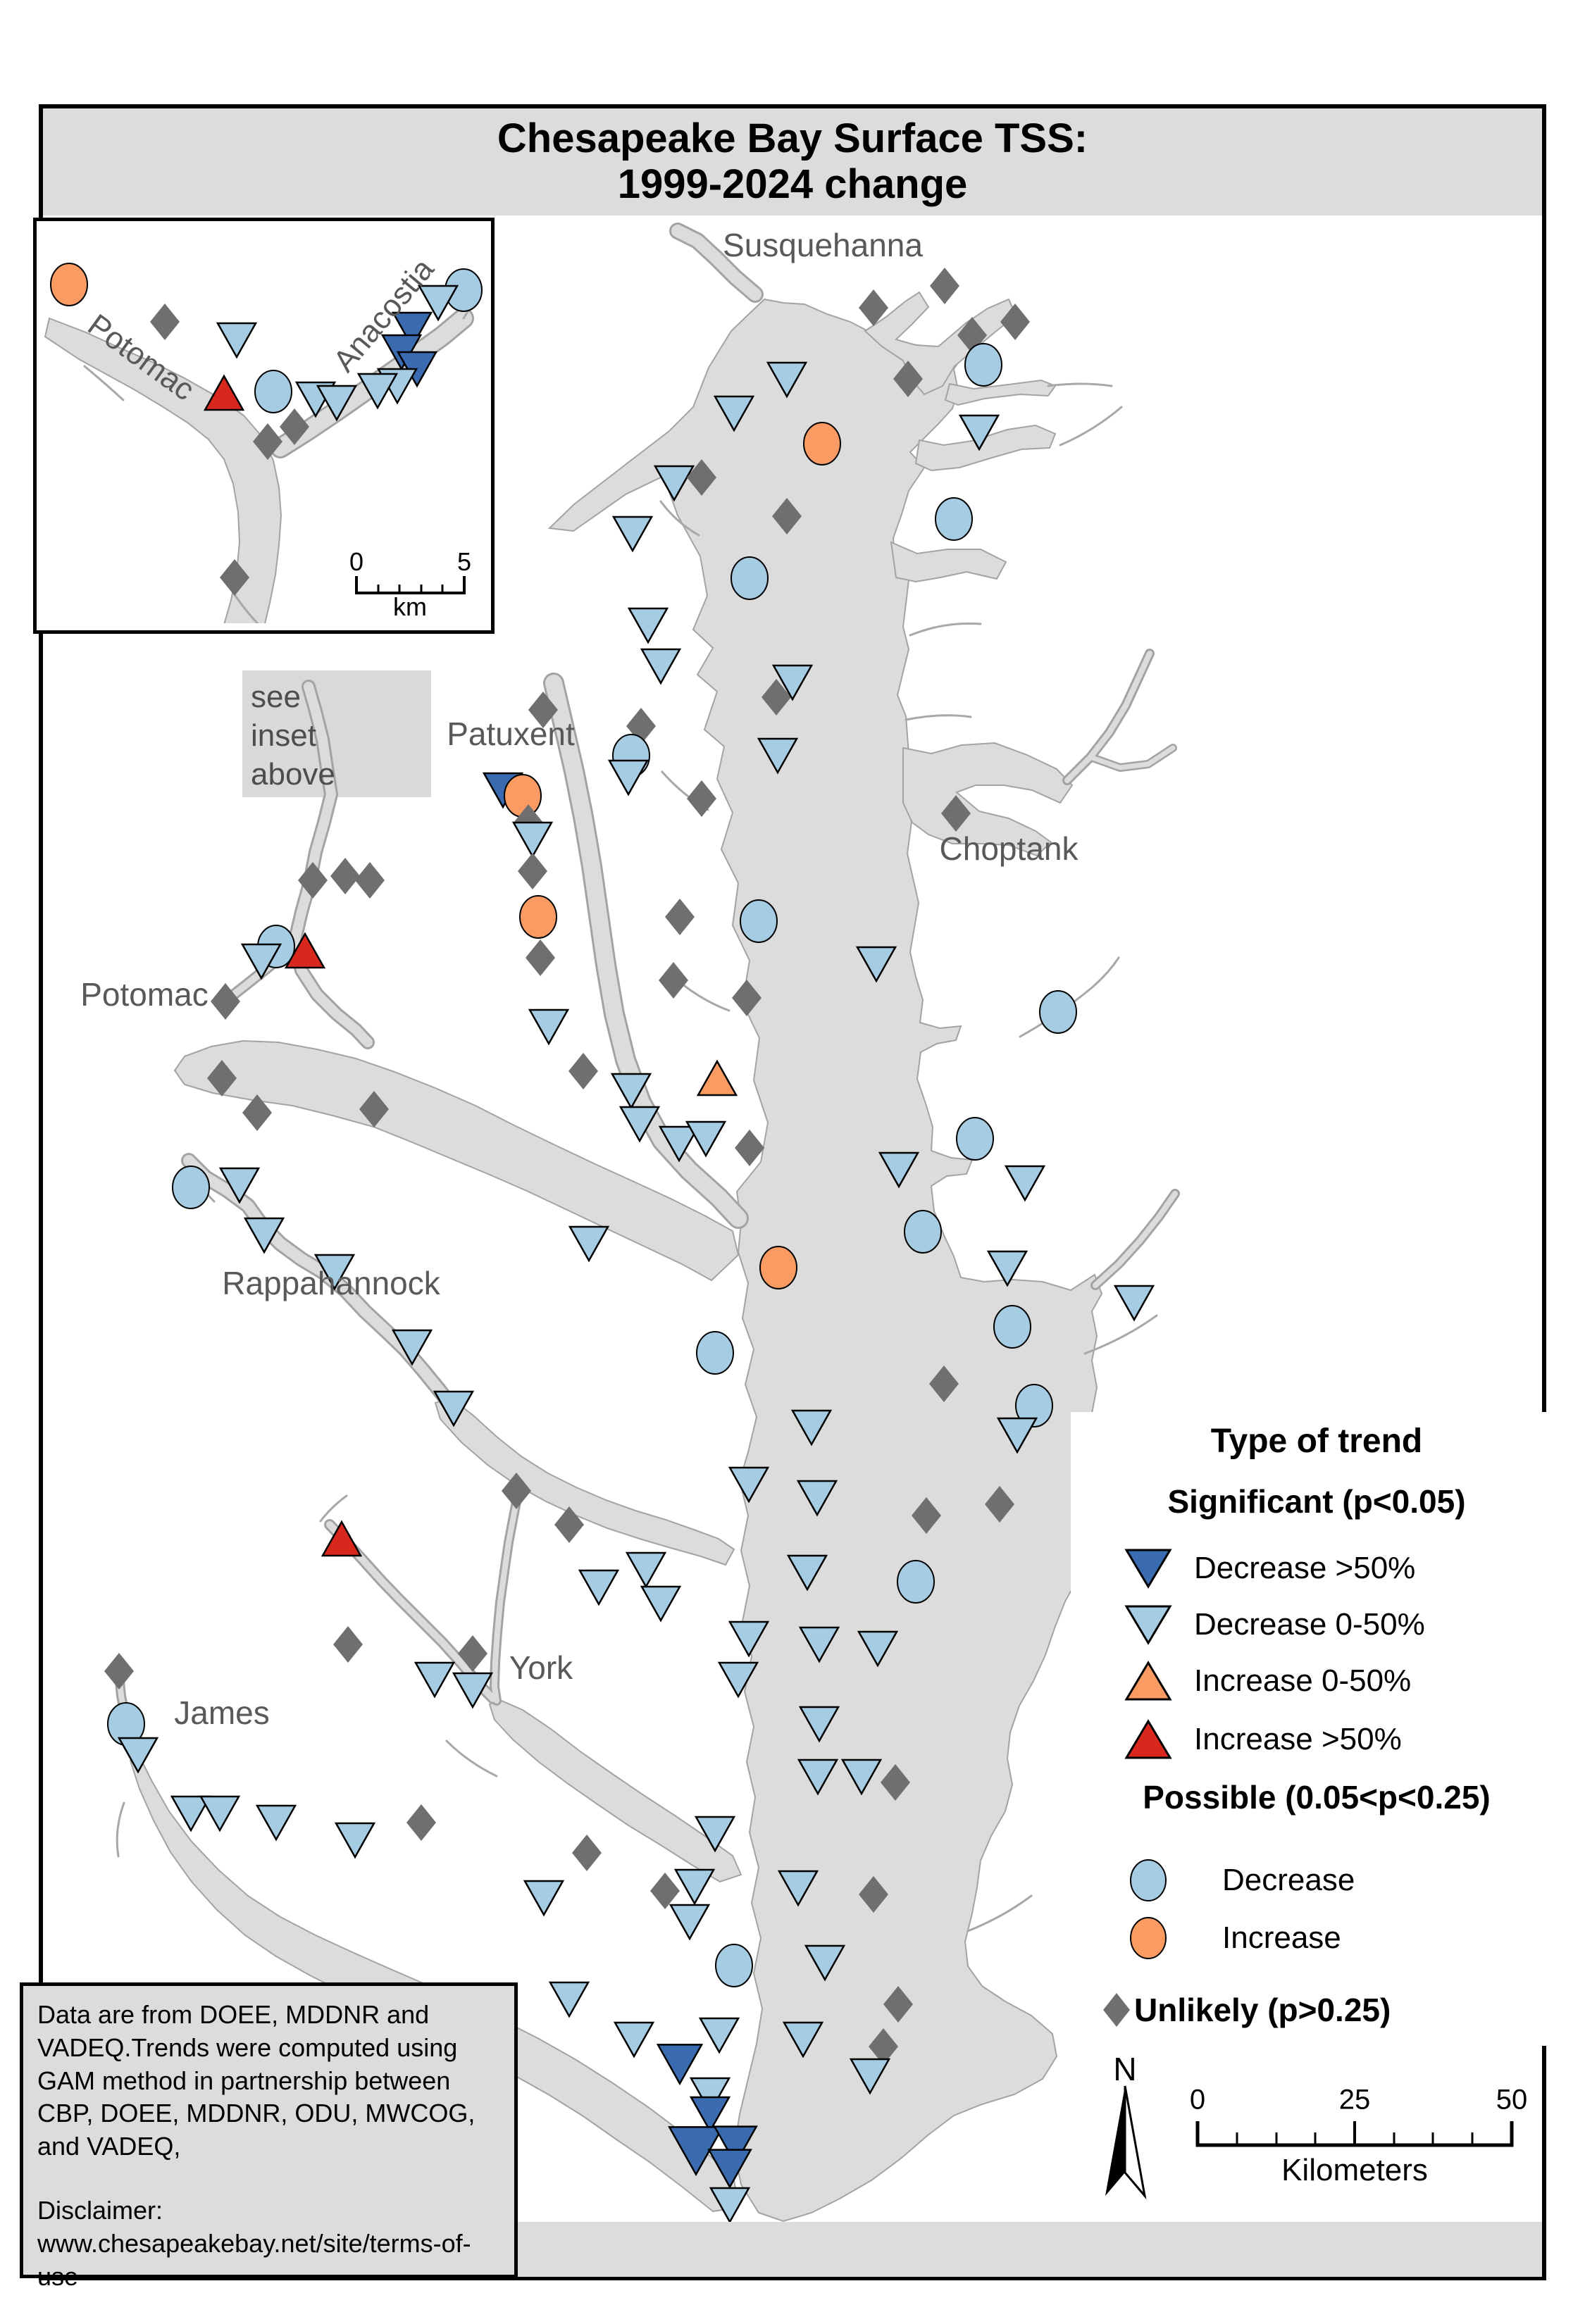 This screenshot has height=2324, width=1585. Describe the element at coordinates (293, 735) in the screenshot. I see `see-inset-note: see inset above` at that location.